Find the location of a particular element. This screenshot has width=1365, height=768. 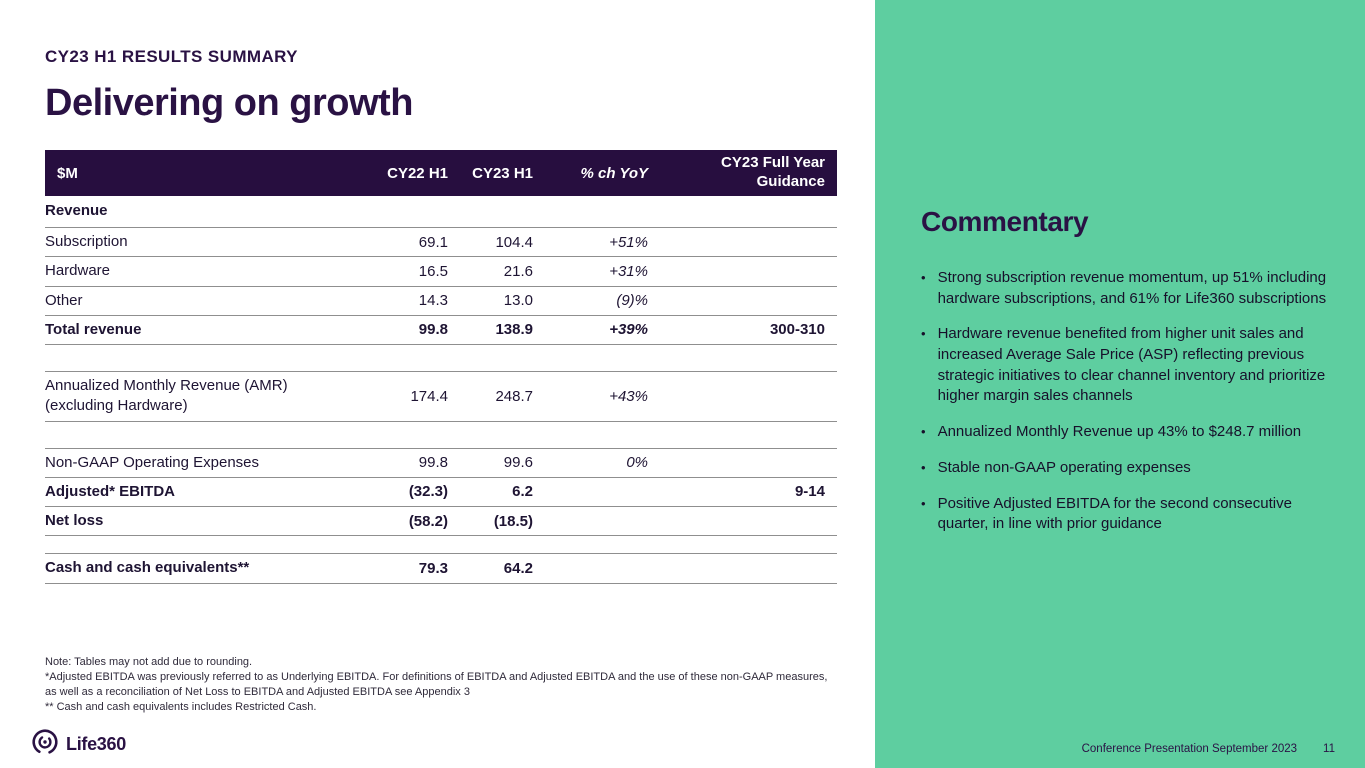

table-header-guidance: CY23 Full Year Guidance is located at coordinates (773, 172).